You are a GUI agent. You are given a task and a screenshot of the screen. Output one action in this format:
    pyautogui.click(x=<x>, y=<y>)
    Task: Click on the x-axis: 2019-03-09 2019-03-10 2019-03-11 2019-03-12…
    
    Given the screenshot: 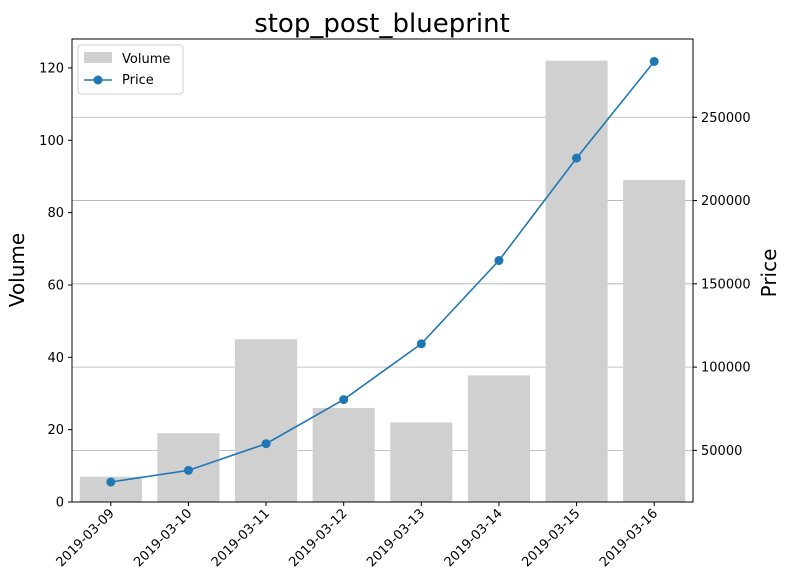 What is the action you would take?
    pyautogui.click(x=357, y=536)
    